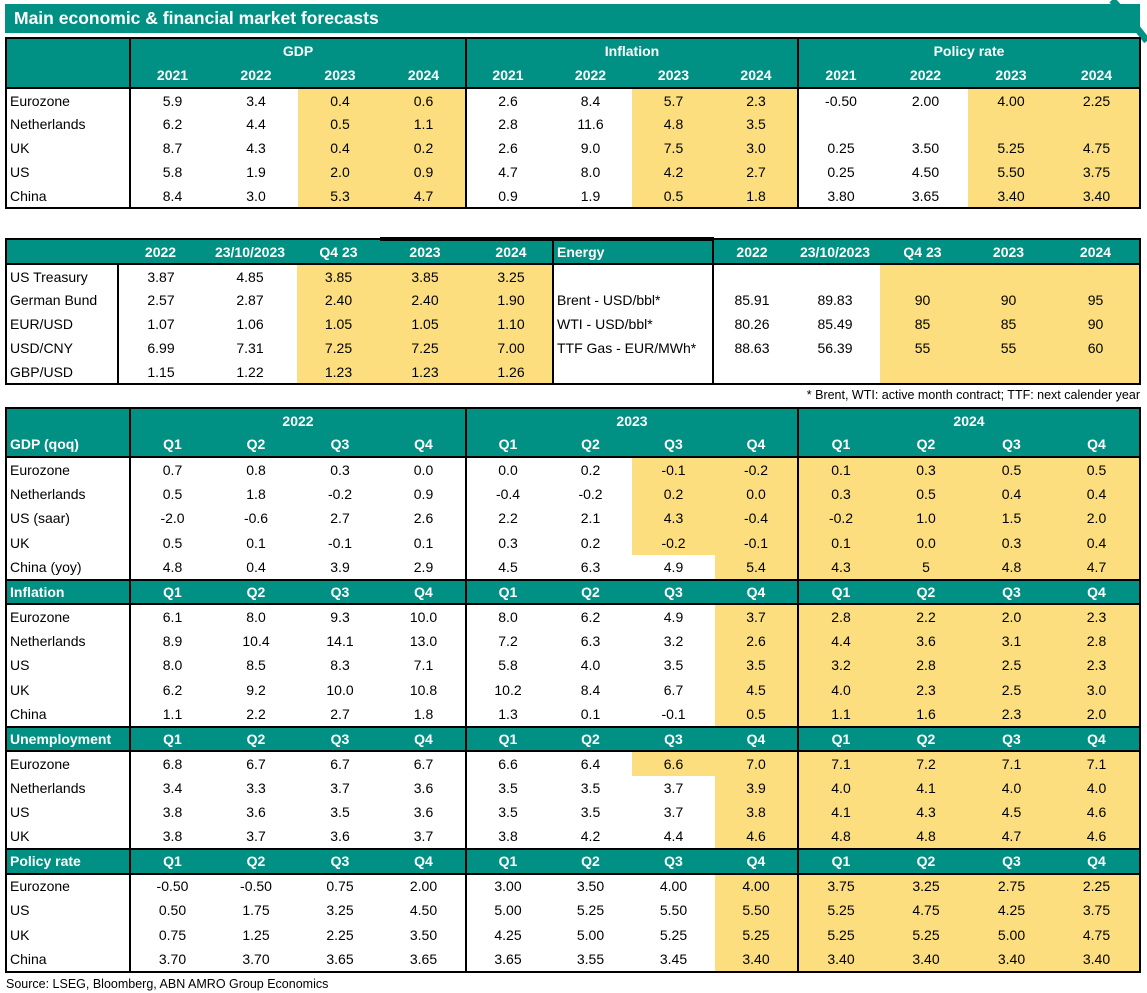 Image resolution: width=1147 pixels, height=993 pixels. Describe the element at coordinates (171, 763) in the screenshot. I see `value-cell: 6.8` at that location.